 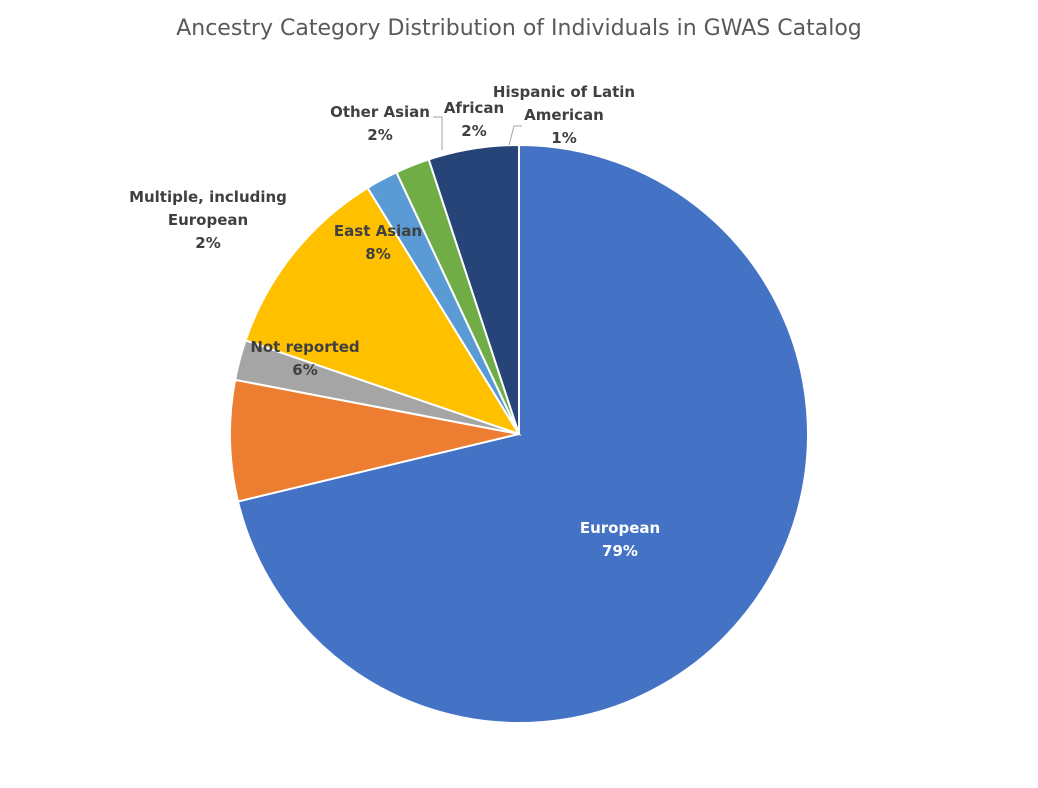 I want to click on data-label-east-asian: East Asian 8%, so click(x=378, y=242).